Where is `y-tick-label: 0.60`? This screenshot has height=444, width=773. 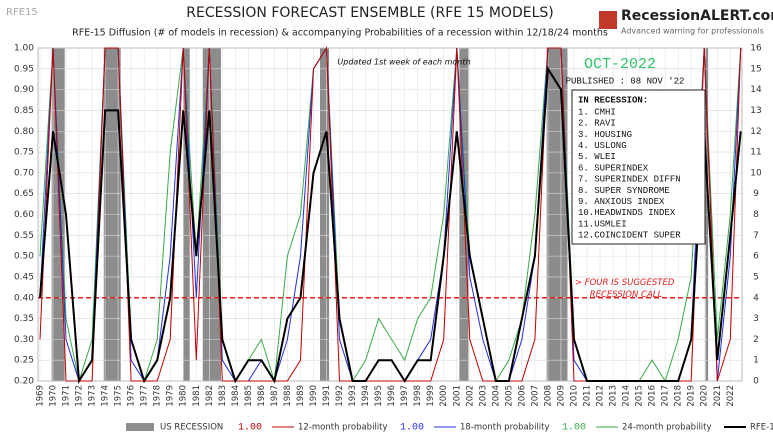
y-tick-label: 0.60 is located at coordinates (24, 215).